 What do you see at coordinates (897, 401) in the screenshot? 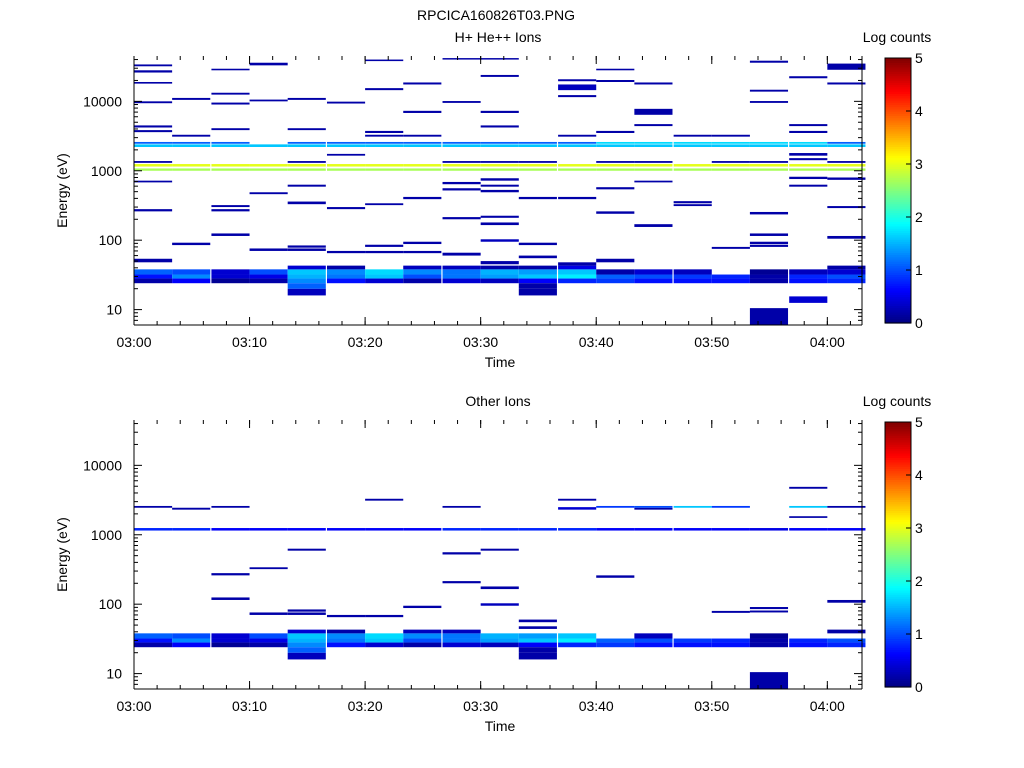
I see `colorbar-label: Log counts` at bounding box center [897, 401].